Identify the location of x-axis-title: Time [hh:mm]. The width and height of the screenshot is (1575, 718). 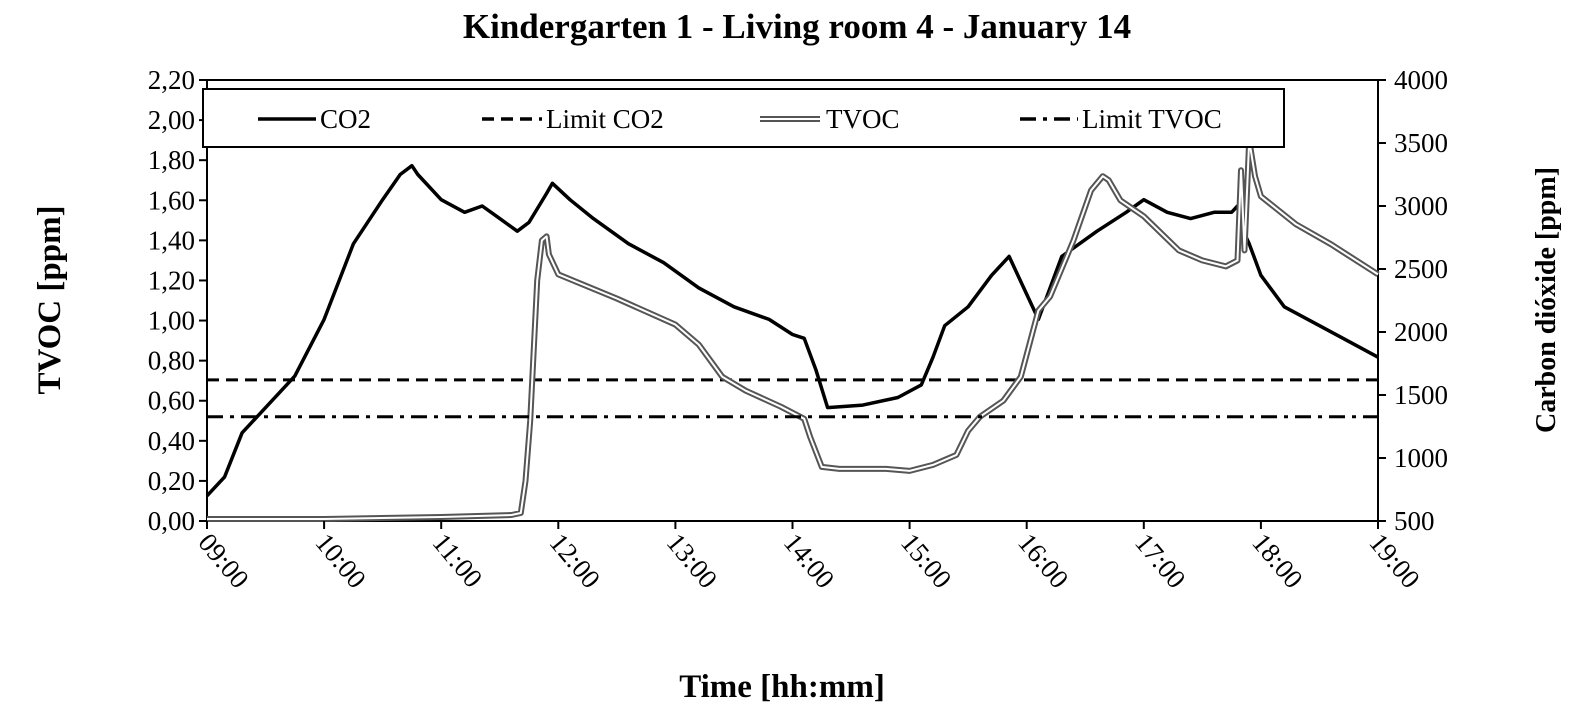
(782, 687).